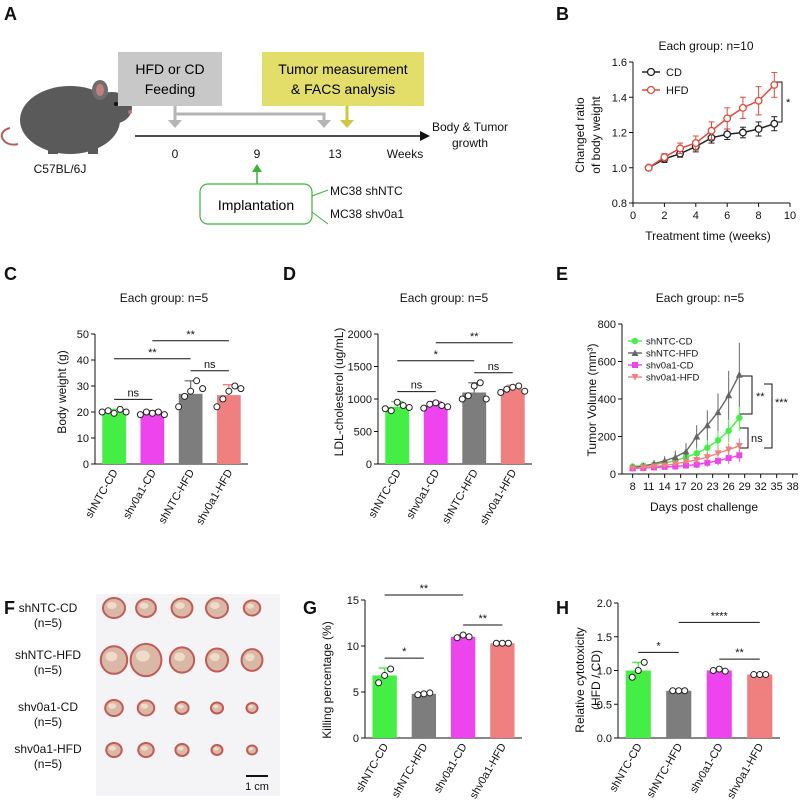 This screenshot has height=812, width=800. I want to click on panel-e-ytick-label: 800, so click(607, 325).